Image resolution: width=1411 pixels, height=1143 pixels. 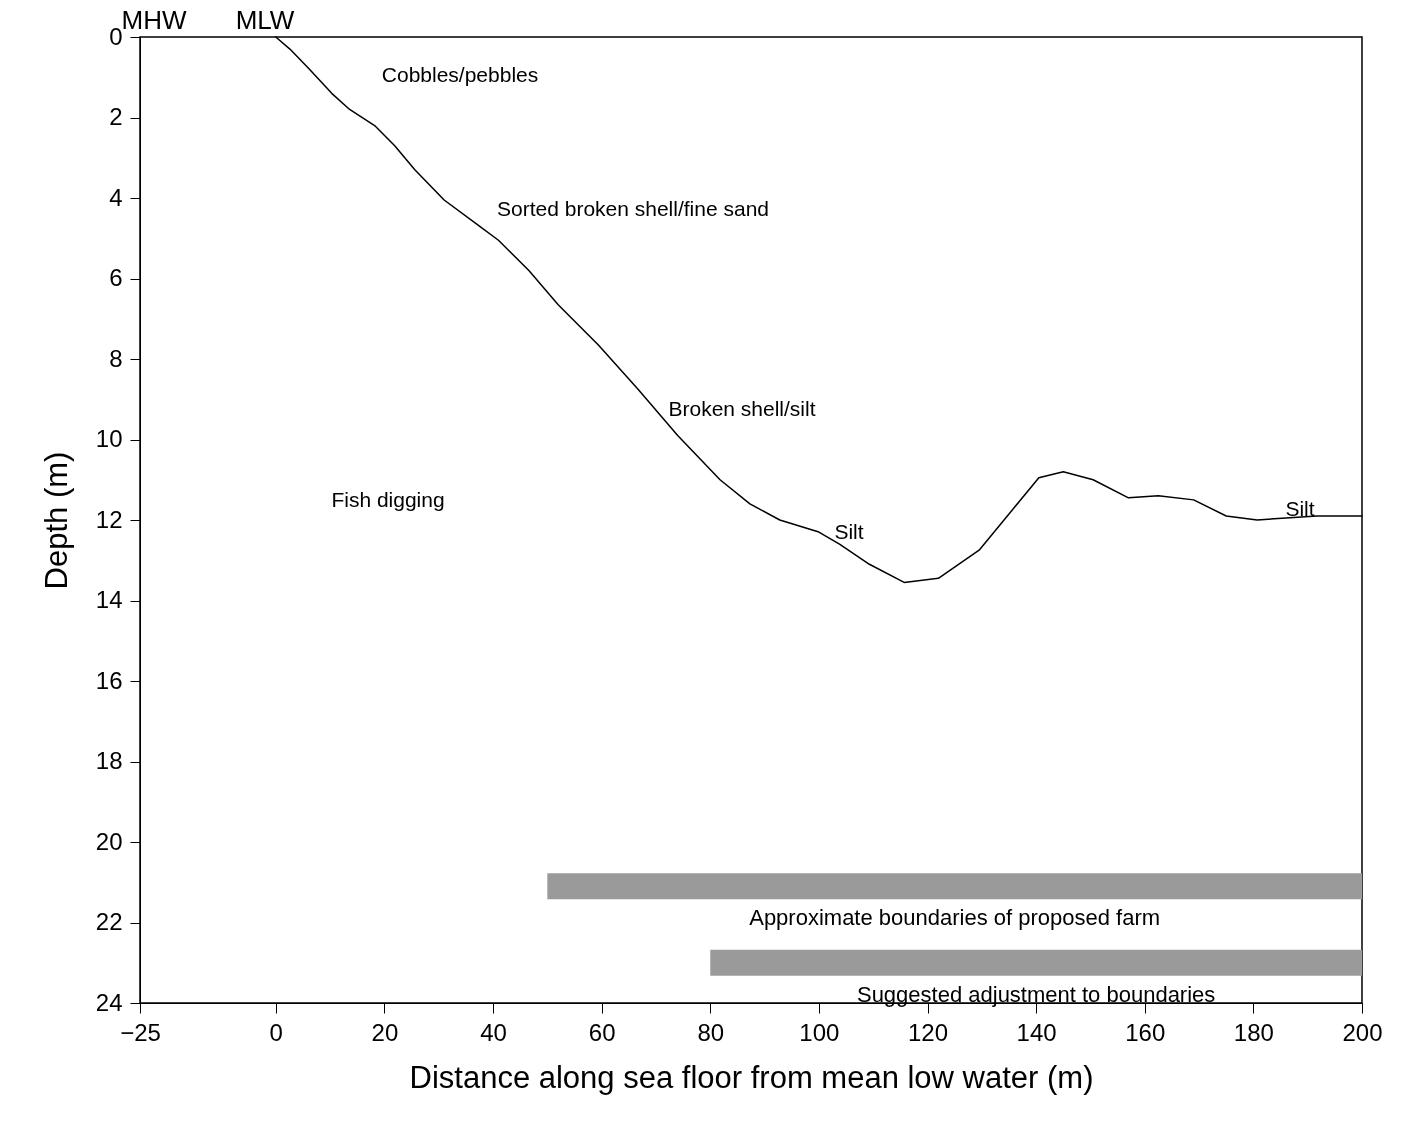 I want to click on annotation: Broken shell/silt, so click(x=742, y=408).